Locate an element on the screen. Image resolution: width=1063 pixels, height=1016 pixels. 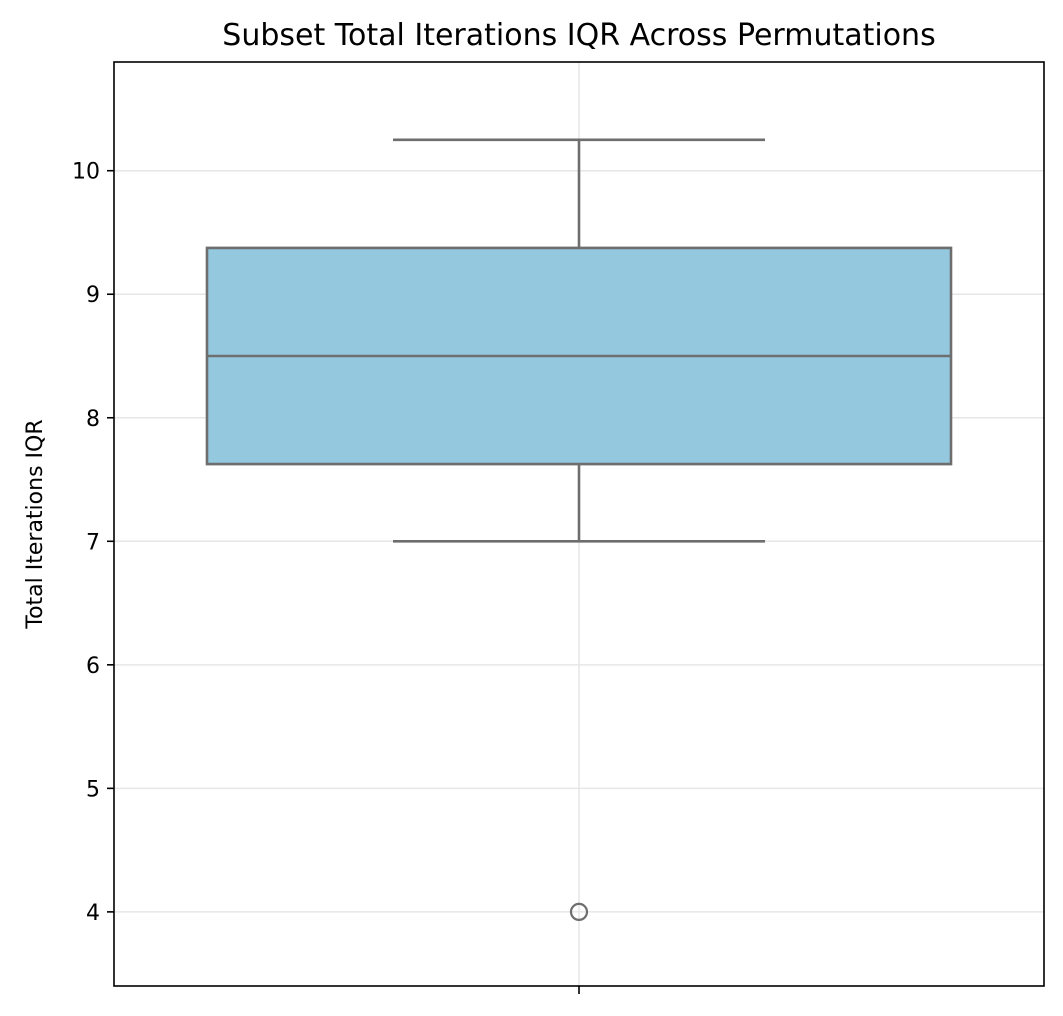
y-tick-label: 10 is located at coordinates (86, 172).